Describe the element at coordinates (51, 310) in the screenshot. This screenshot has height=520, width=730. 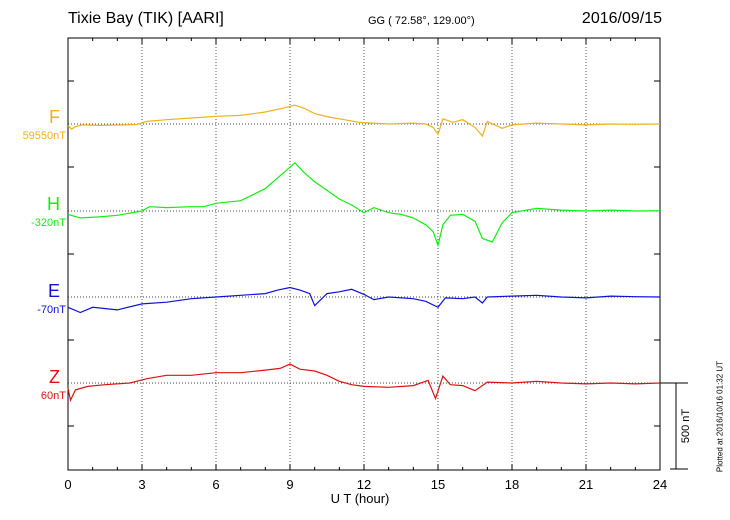
I see `channel-baseline-e: -70nT` at that location.